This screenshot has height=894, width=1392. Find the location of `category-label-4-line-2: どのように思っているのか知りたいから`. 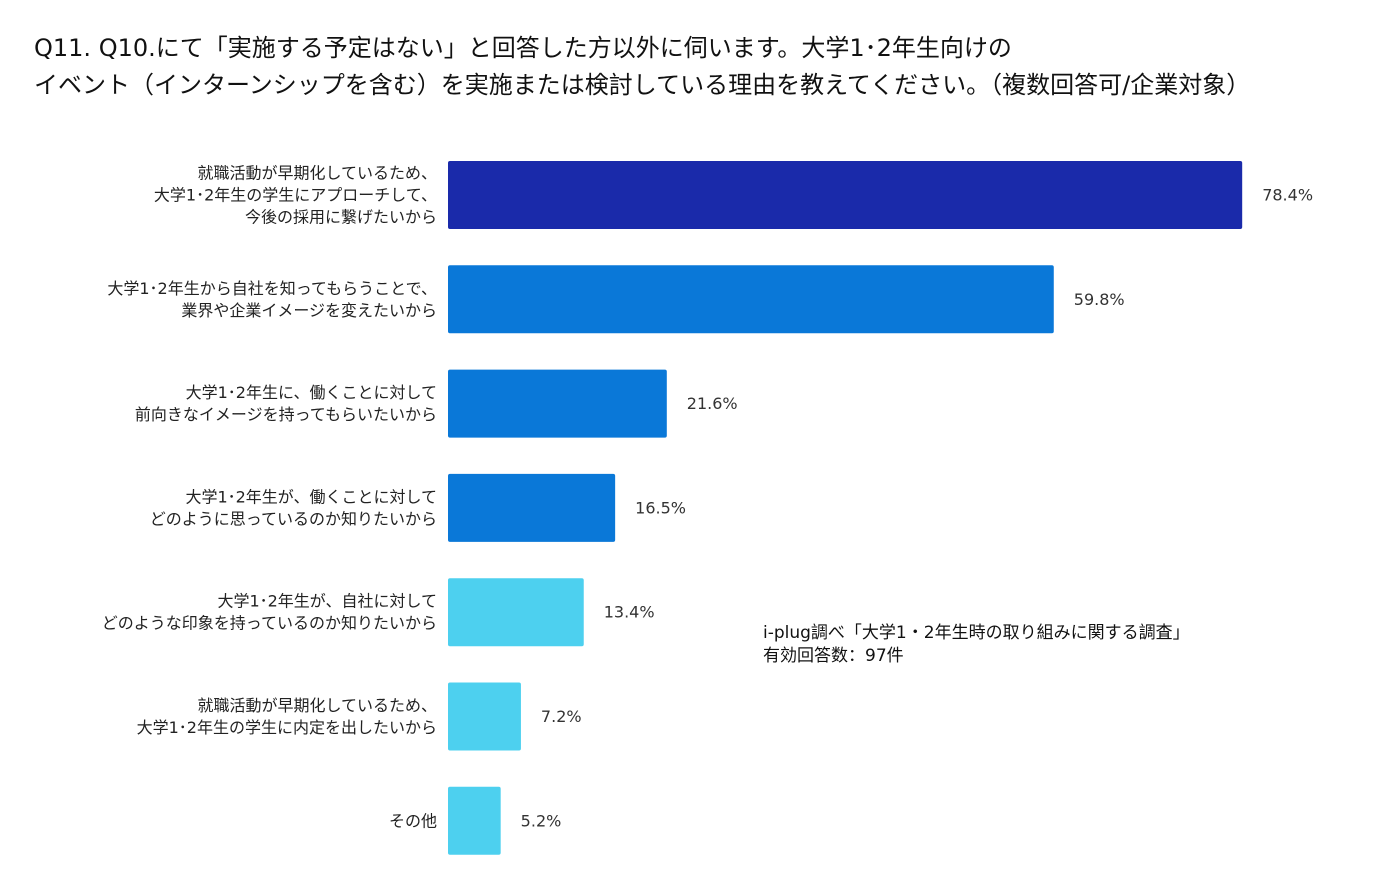

category-label-4-line-2: どのように思っているのか知りたいから is located at coordinates (293, 518).